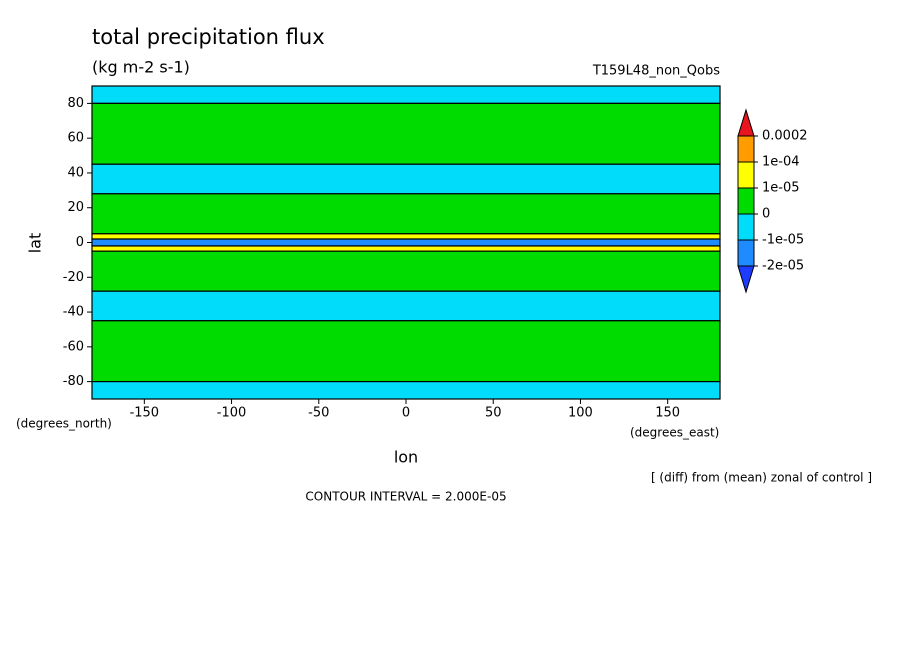 Image resolution: width=904 pixels, height=654 pixels. I want to click on x-tick-label: 100, so click(580, 413).